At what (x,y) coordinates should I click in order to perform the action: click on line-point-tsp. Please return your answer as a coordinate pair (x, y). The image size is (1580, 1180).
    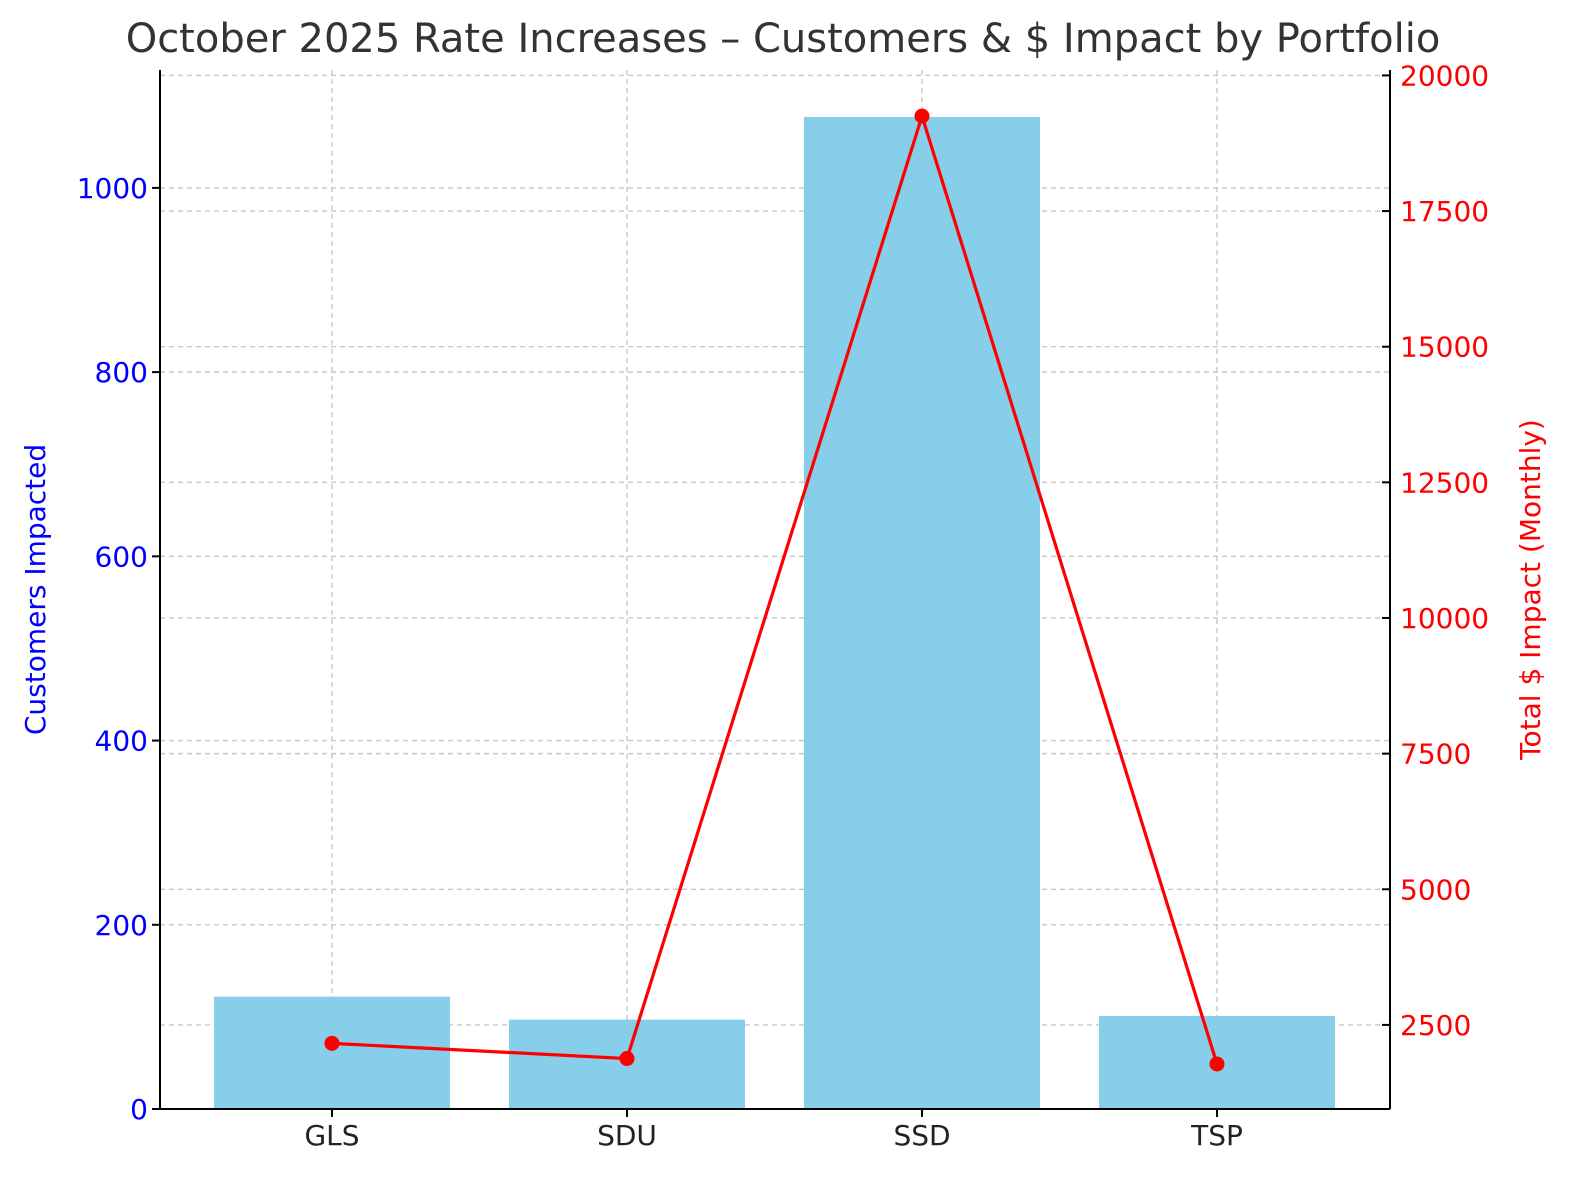
    Looking at the image, I should click on (1217, 1064).